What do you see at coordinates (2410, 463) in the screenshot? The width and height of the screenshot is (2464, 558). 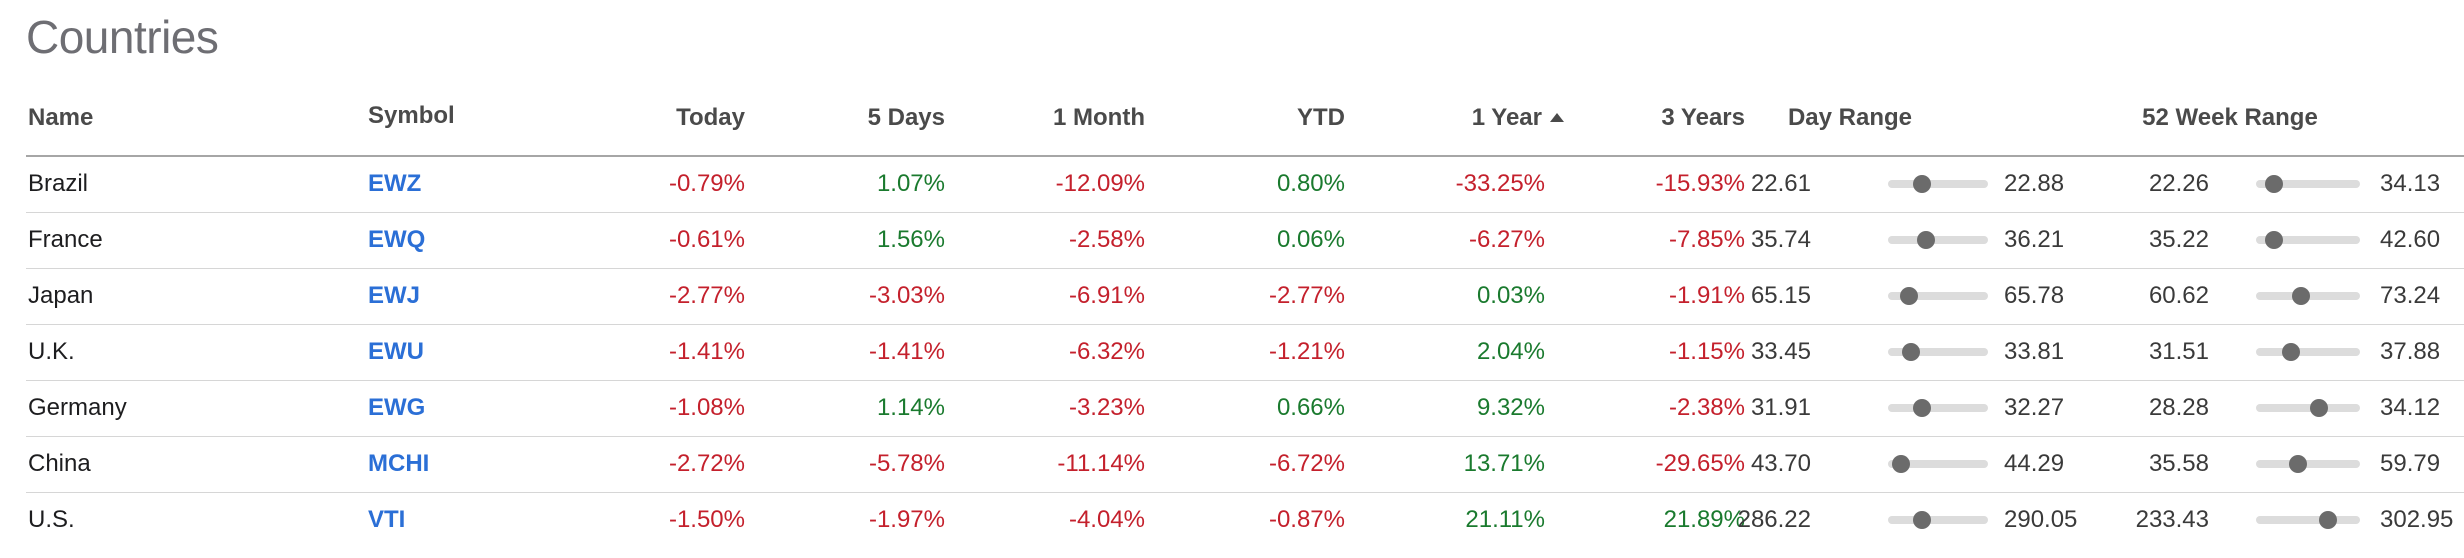 I see `52-week-range-high: 59.79` at bounding box center [2410, 463].